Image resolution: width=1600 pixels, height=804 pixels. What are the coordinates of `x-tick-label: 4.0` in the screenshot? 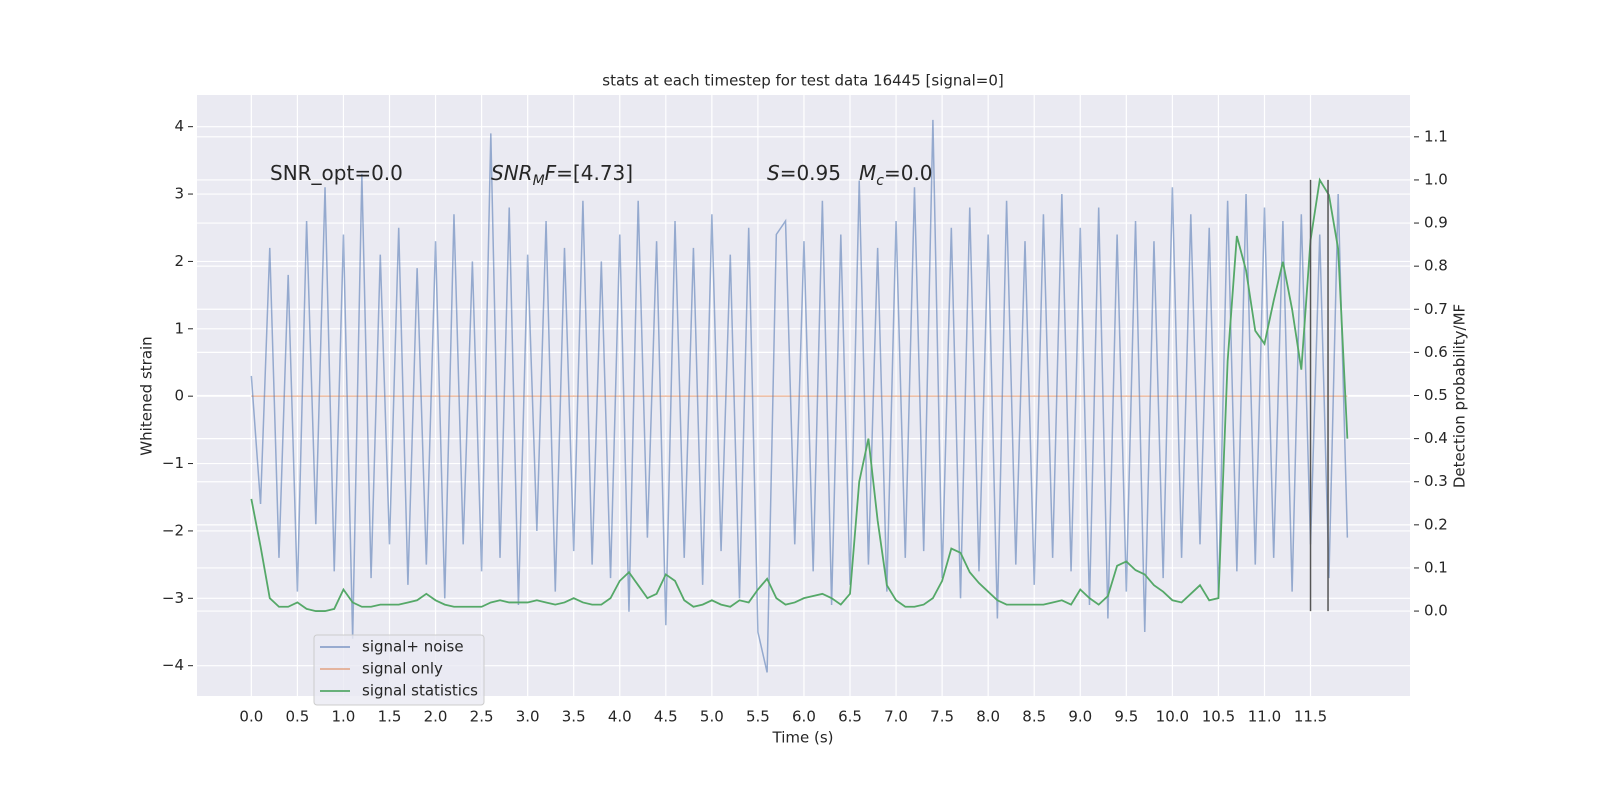 It's located at (620, 717).